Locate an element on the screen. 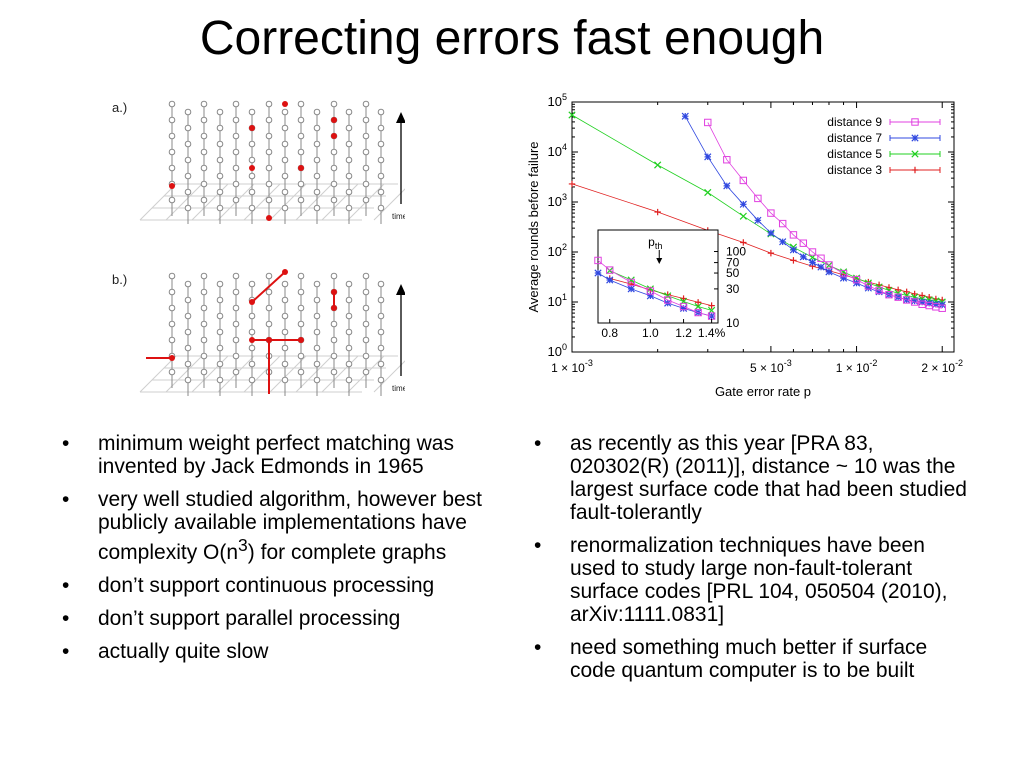 The height and width of the screenshot is (768, 1024). legend-label: distance 5 is located at coordinates (854, 154).